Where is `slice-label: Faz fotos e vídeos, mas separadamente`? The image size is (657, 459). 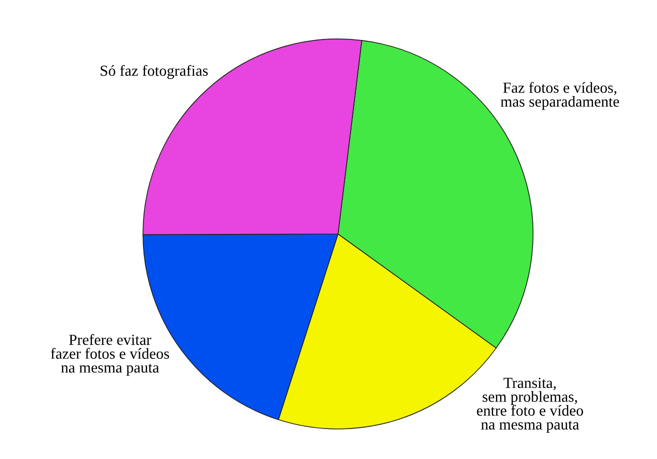 slice-label: Faz fotos e vídeos, mas separadamente is located at coordinates (560, 96).